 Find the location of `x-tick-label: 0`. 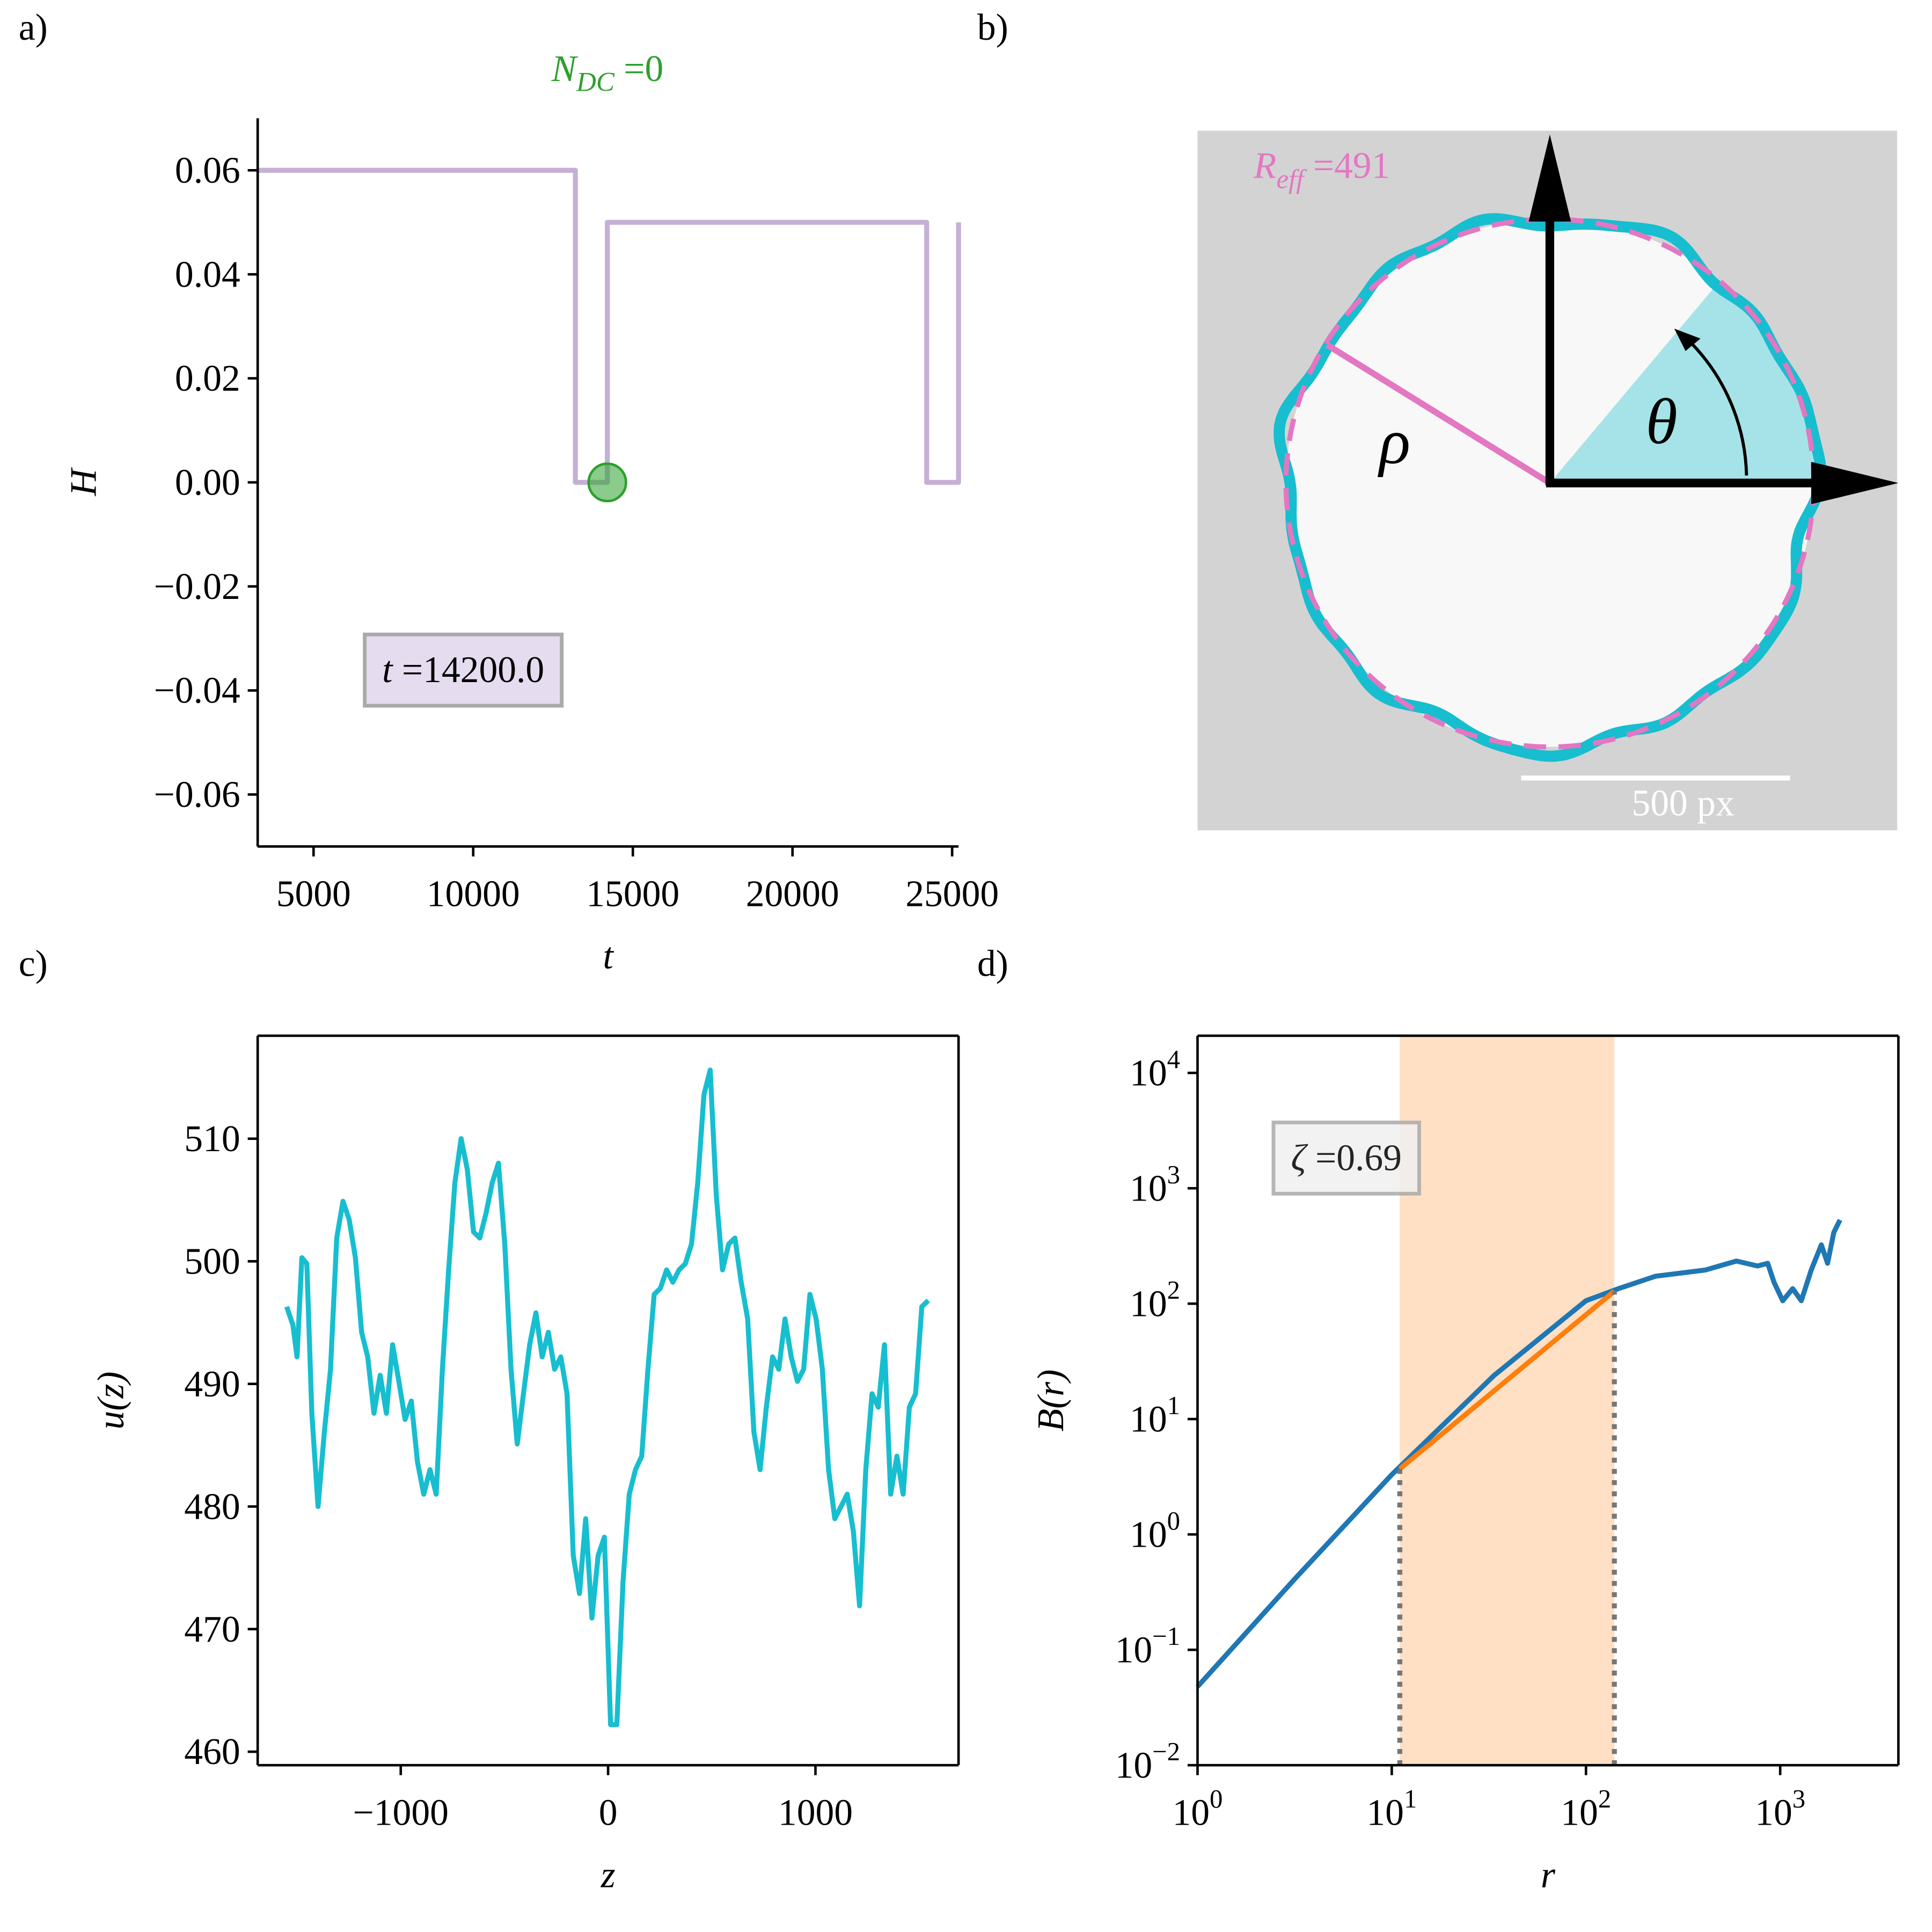

x-tick-label: 0 is located at coordinates (608, 1813).